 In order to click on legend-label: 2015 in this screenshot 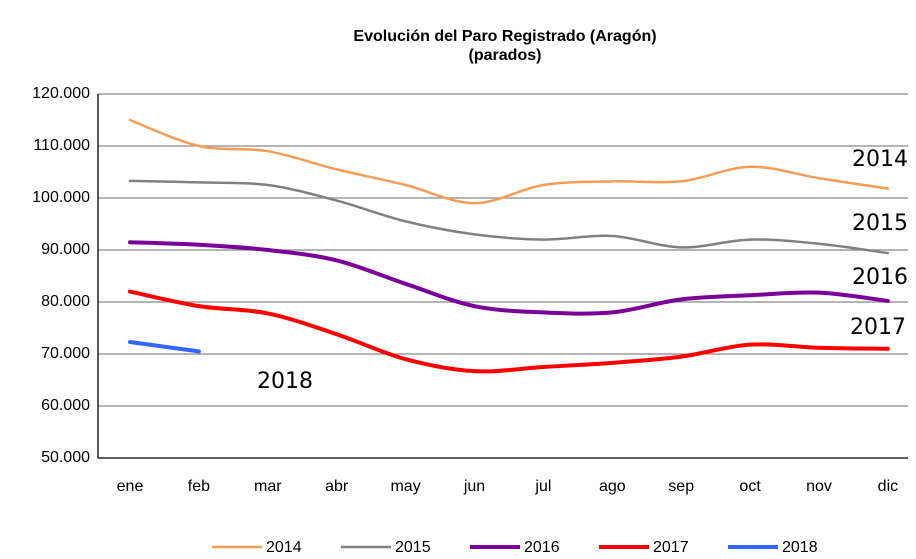, I will do `click(413, 547)`.